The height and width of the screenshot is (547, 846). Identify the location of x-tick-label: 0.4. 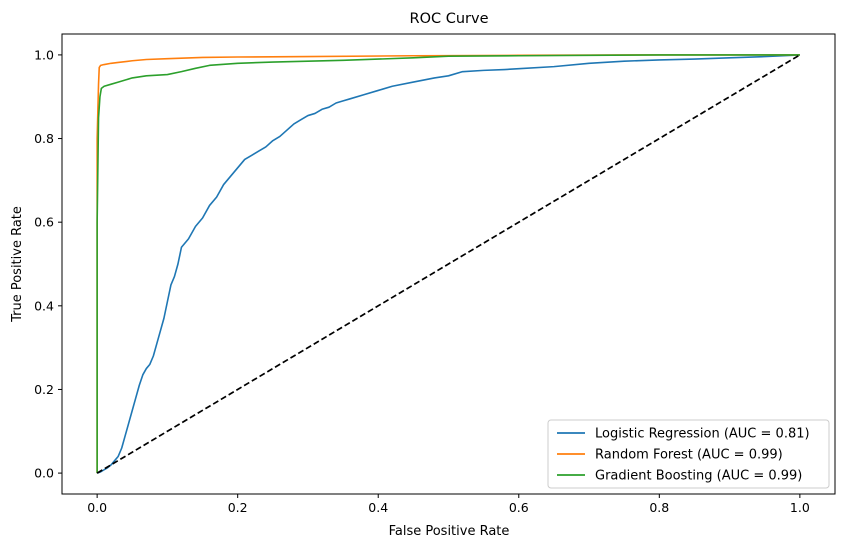
(378, 507).